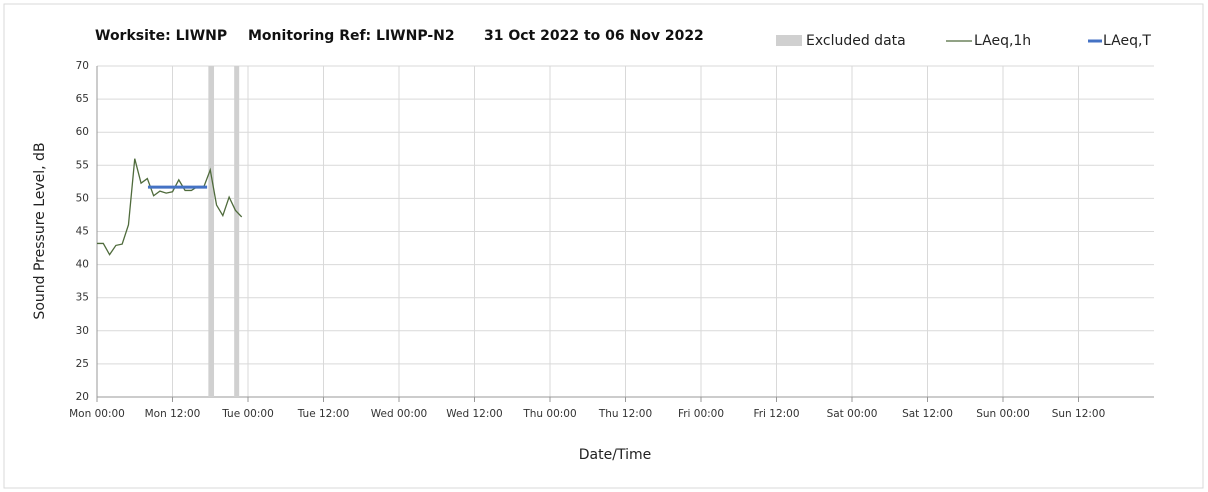 The width and height of the screenshot is (1208, 492). I want to click on x-tick-label: Sun 00:00, so click(1003, 414).